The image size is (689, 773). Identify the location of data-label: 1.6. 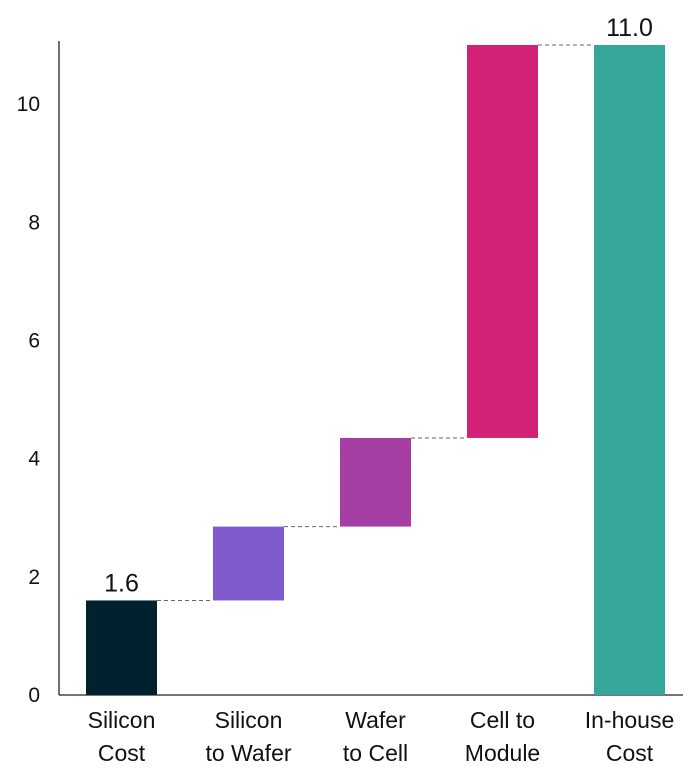
(121, 583).